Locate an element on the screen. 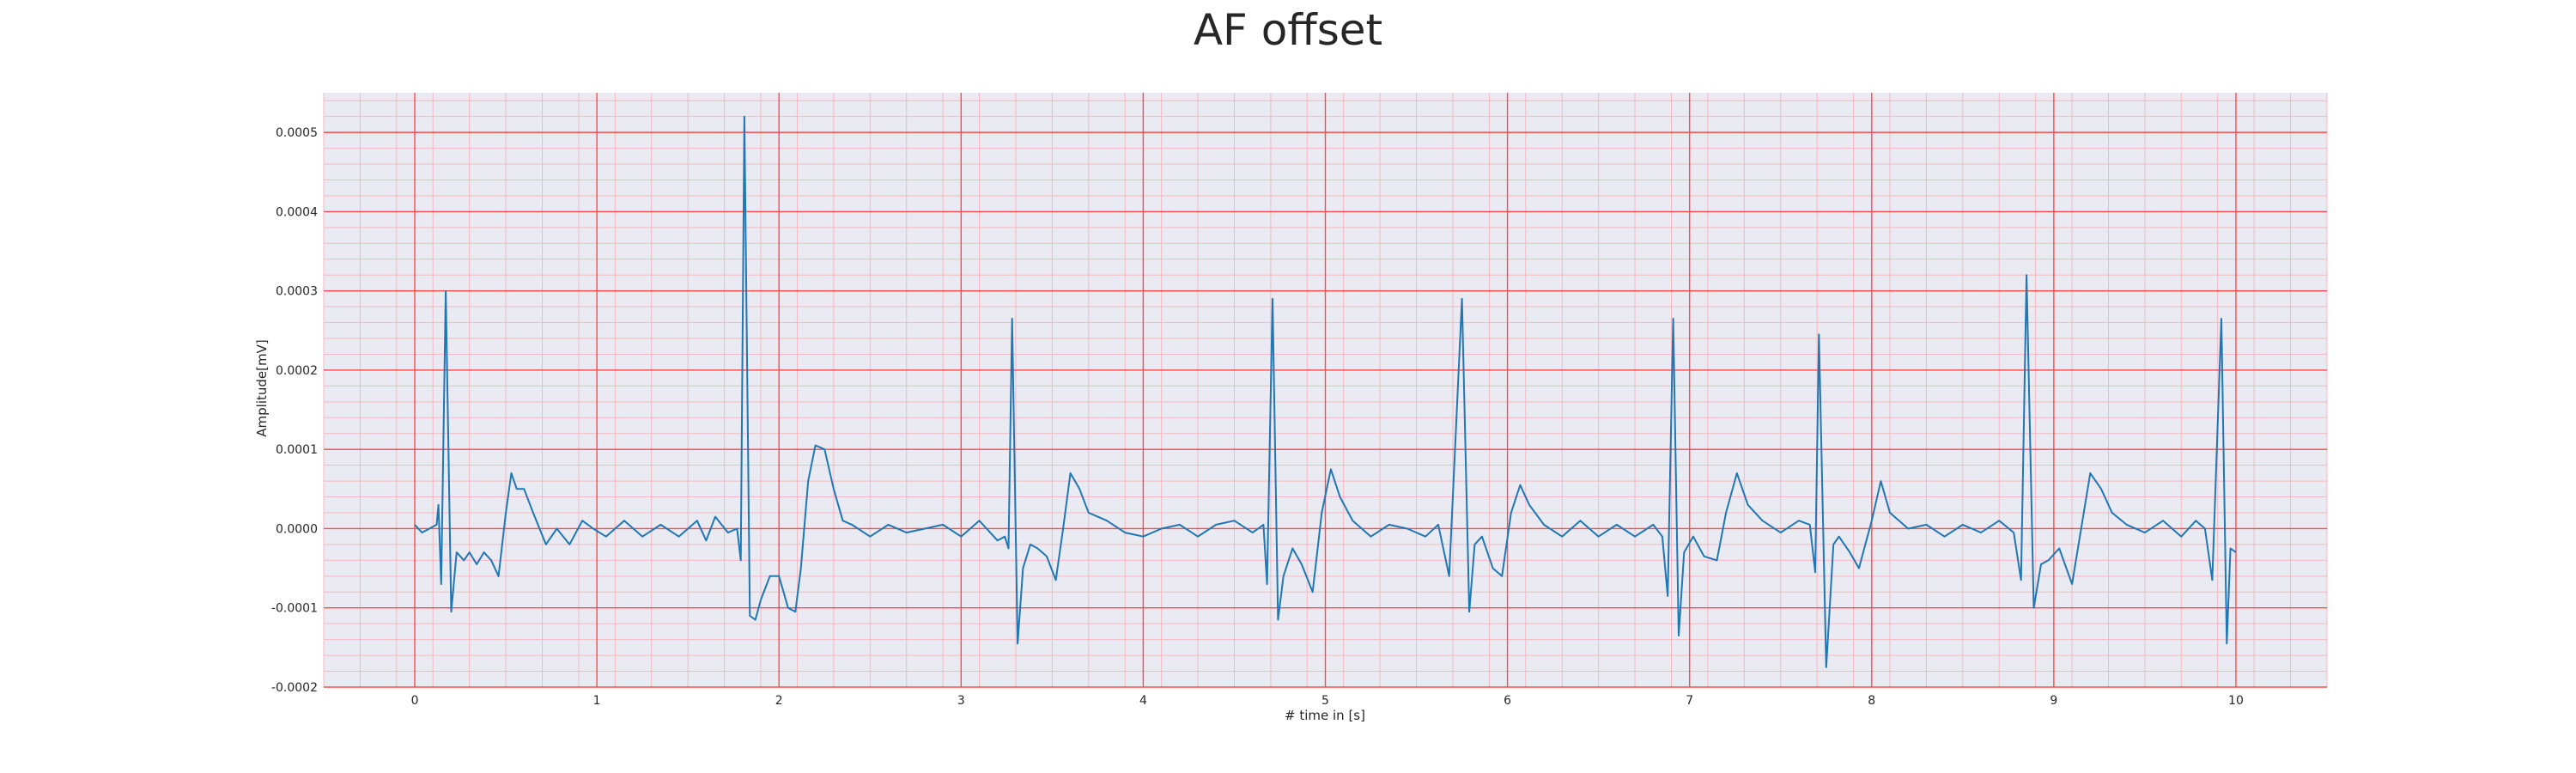 The image size is (2576, 773). y-tick-label: 0.0005 is located at coordinates (297, 133).